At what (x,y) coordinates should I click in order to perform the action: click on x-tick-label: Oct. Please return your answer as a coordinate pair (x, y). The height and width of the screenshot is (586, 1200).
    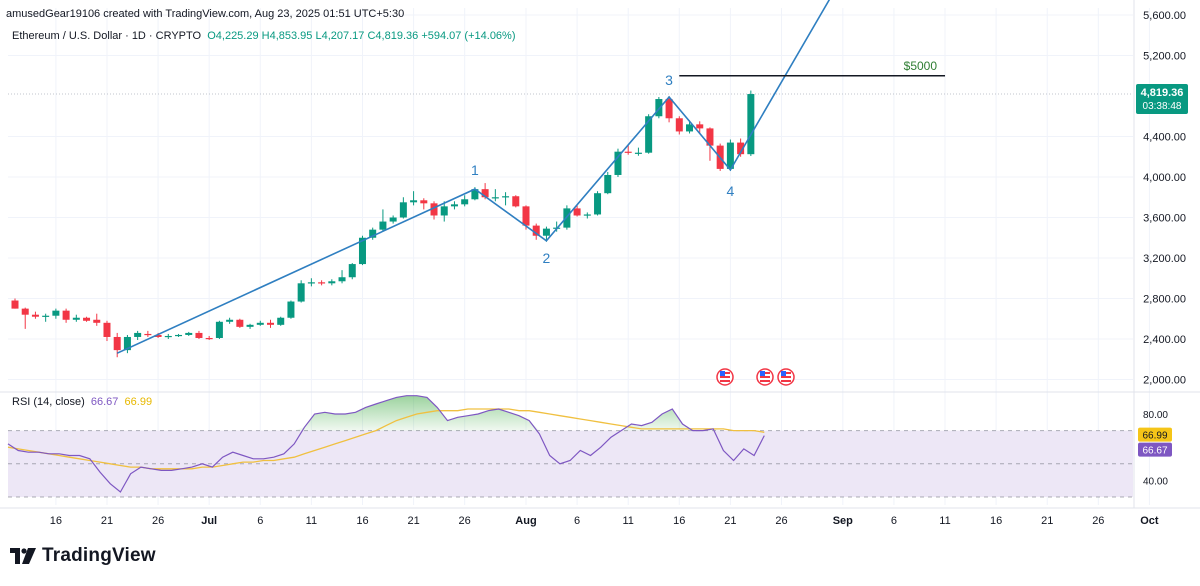
    Looking at the image, I should click on (1149, 521).